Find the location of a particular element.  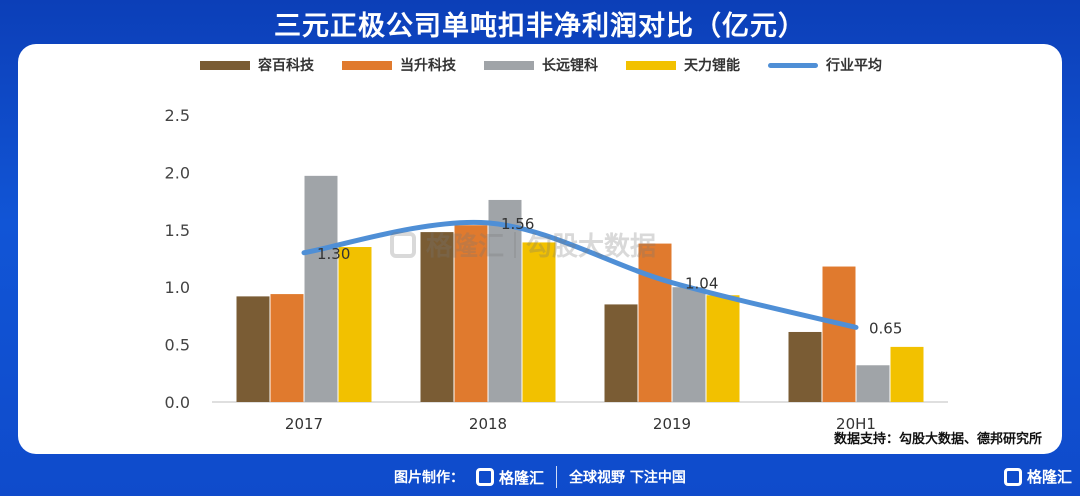

x-tick-label: 2019 is located at coordinates (672, 424).